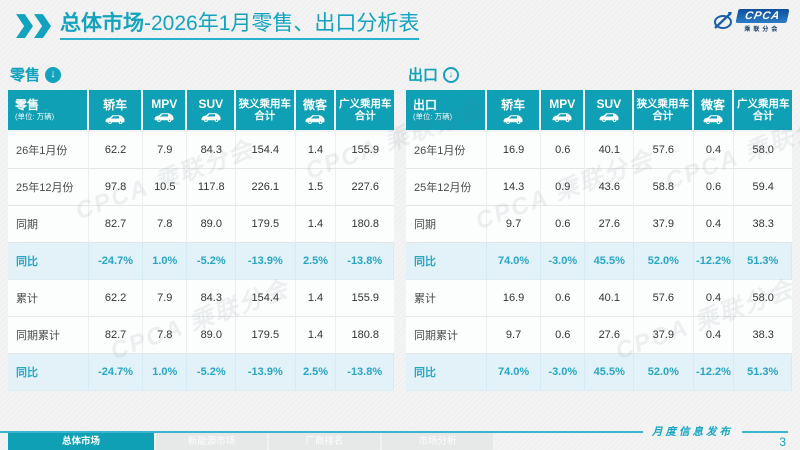 The width and height of the screenshot is (800, 450). Describe the element at coordinates (49, 298) in the screenshot. I see `row-label: 累计` at that location.